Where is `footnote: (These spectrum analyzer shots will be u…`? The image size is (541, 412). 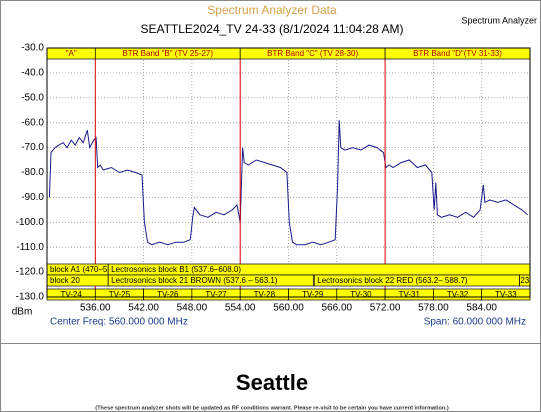
footnote: (These spectrum analyzer shots will be u… is located at coordinates (272, 408).